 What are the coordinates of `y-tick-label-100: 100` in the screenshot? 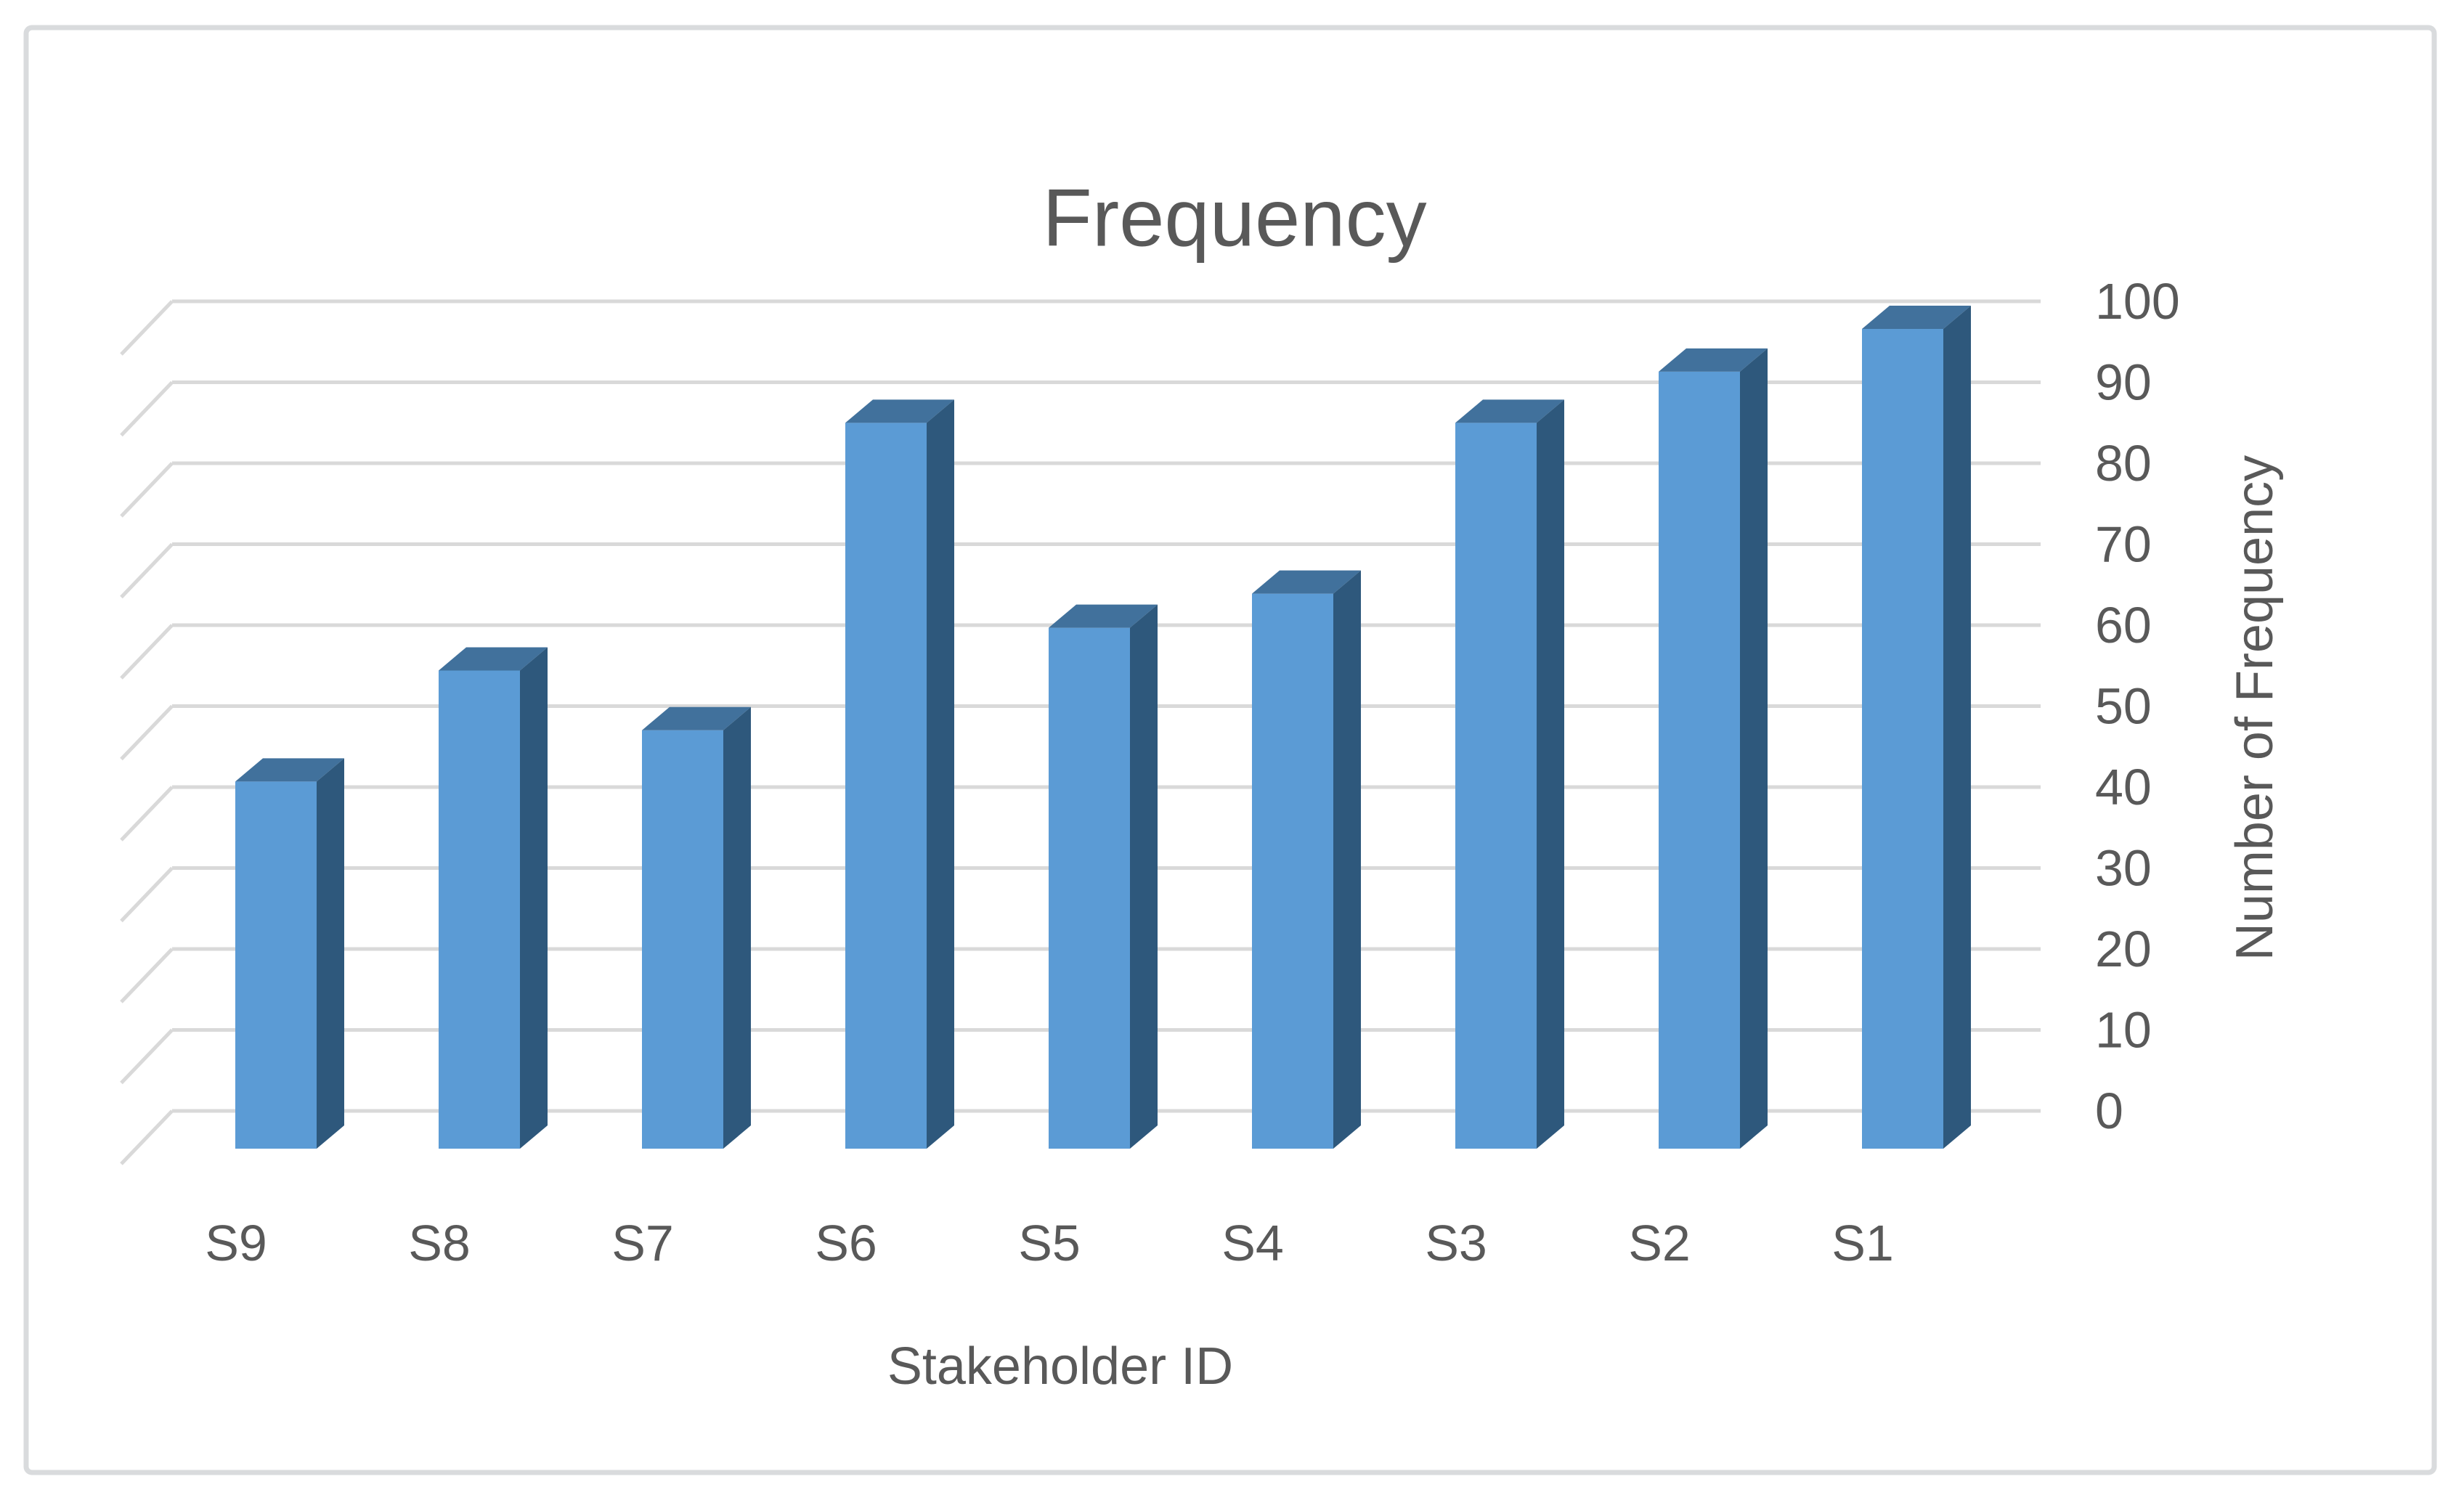 It's located at (2137, 301).